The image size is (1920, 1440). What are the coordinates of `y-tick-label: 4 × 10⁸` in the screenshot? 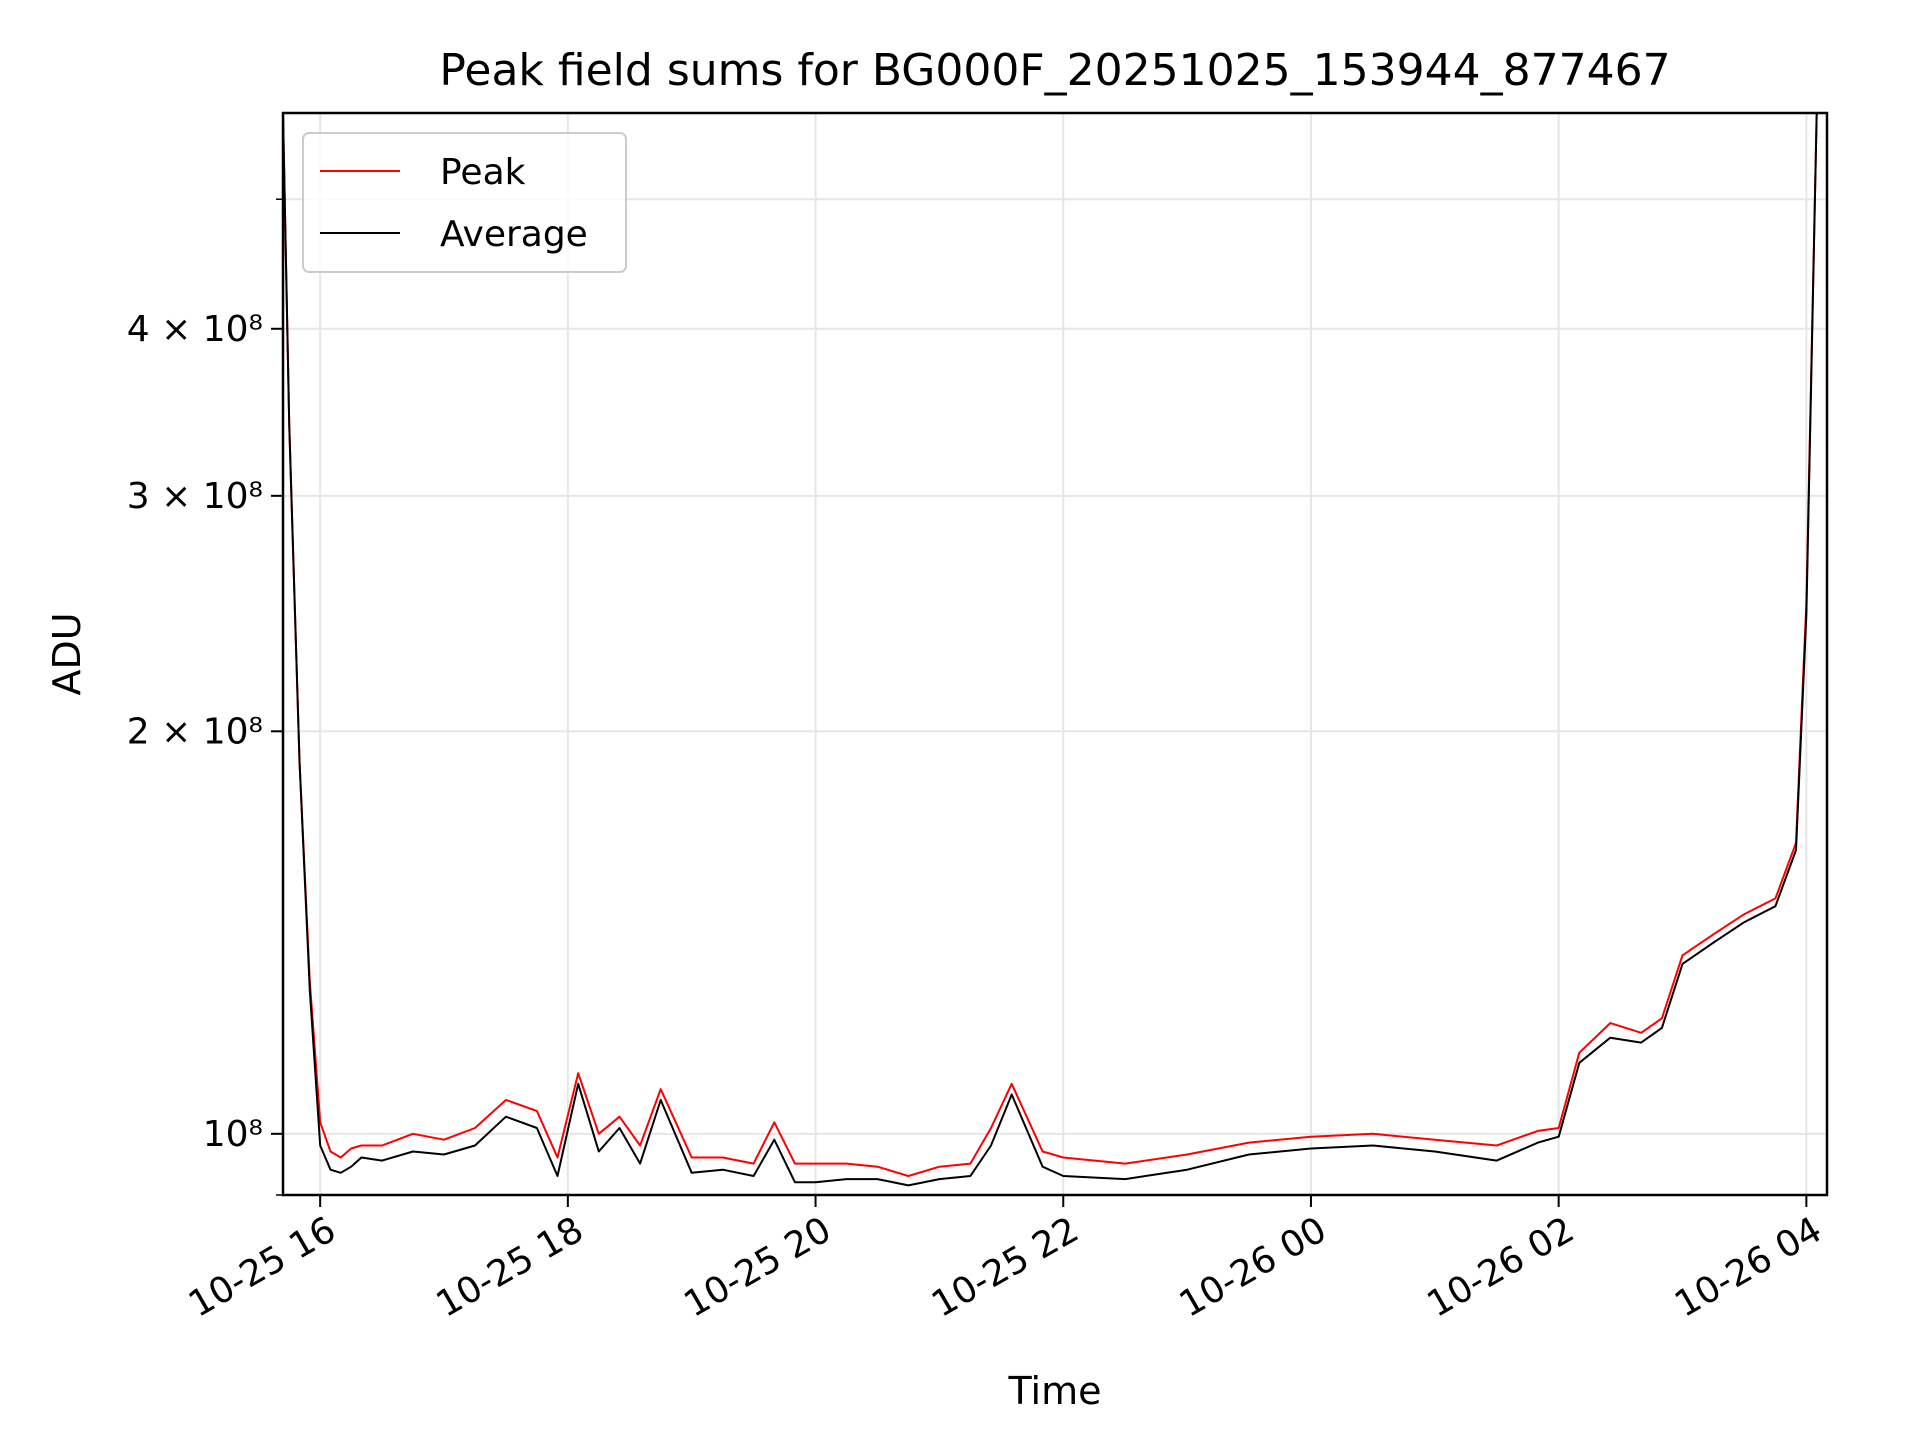 It's located at (195, 329).